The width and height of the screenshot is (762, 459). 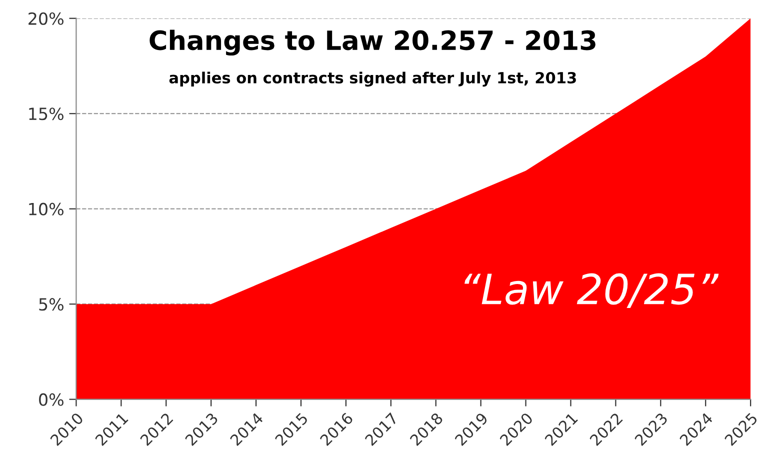 I want to click on y-tick-label: 0%, so click(x=51, y=399).